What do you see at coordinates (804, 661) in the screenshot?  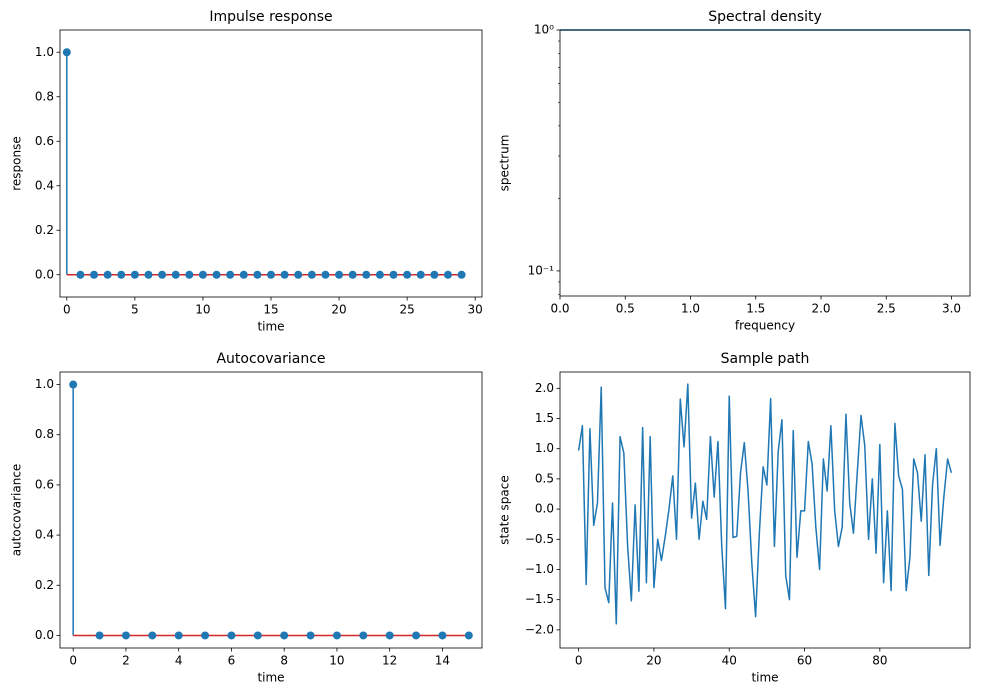 I see `x-tick-label: 60` at bounding box center [804, 661].